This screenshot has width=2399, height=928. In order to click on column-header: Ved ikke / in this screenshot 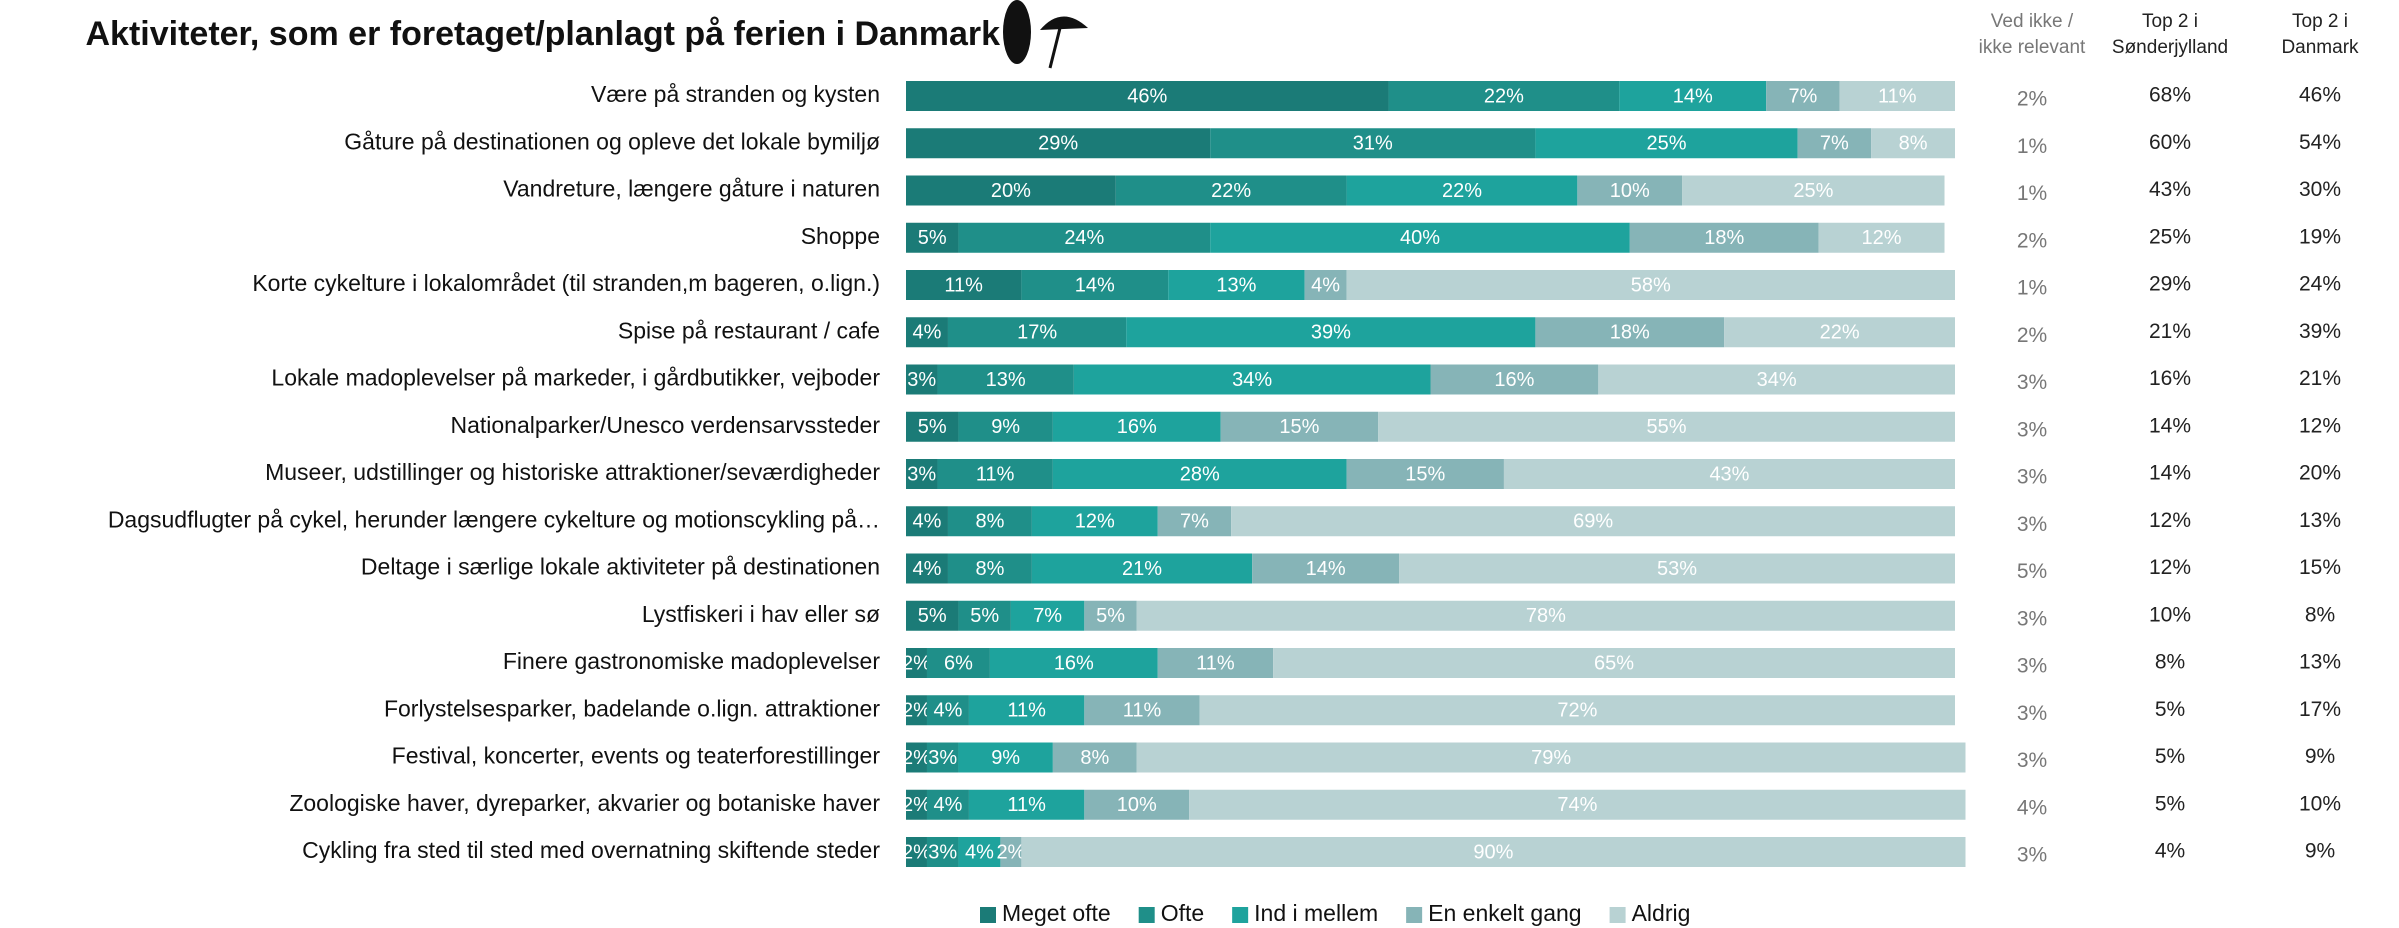, I will do `click(2032, 21)`.